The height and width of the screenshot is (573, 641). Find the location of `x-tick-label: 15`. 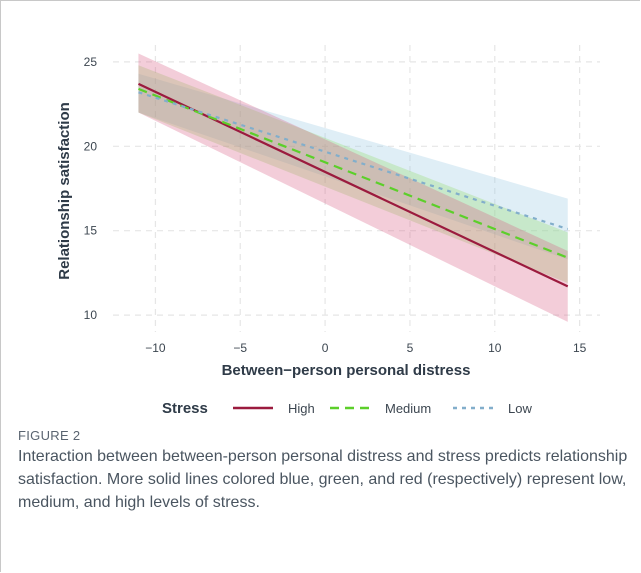

x-tick-label: 15 is located at coordinates (580, 348).